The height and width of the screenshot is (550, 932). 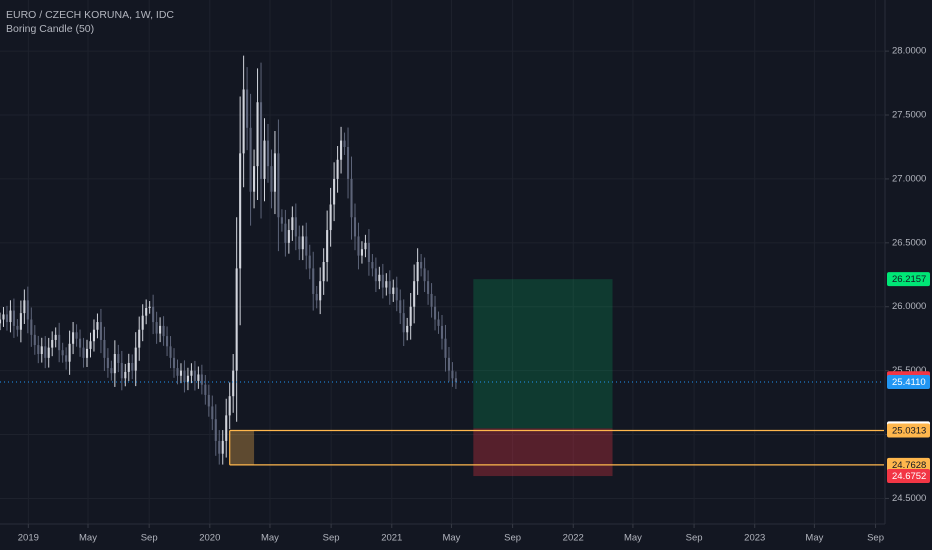 What do you see at coordinates (909, 51) in the screenshot?
I see `y-tick-label: 28.0000` at bounding box center [909, 51].